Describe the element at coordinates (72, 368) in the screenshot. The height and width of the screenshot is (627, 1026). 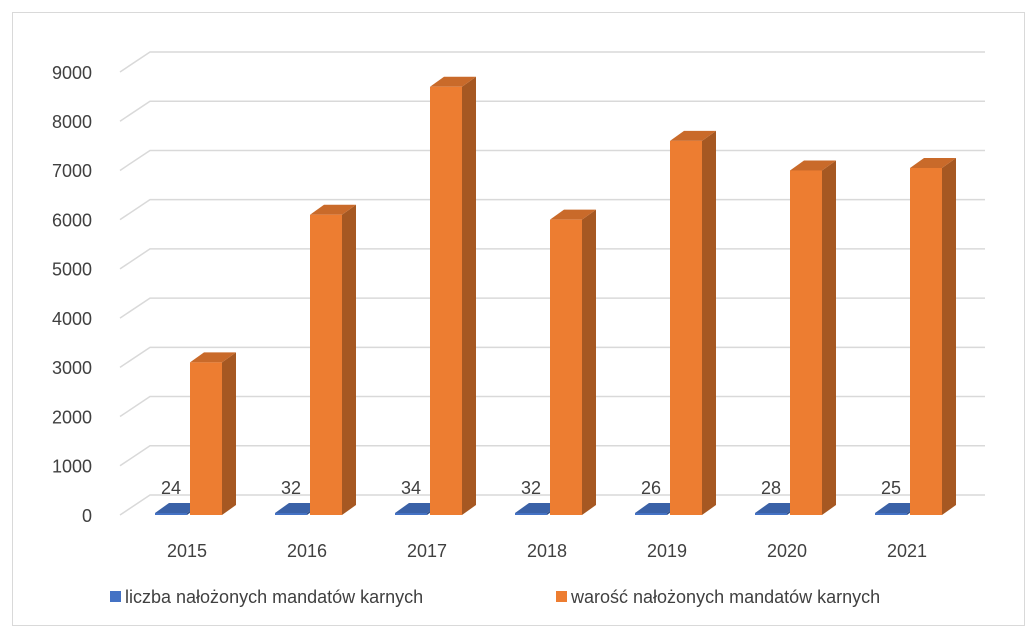
I see `y-tick-label: 3000` at that location.